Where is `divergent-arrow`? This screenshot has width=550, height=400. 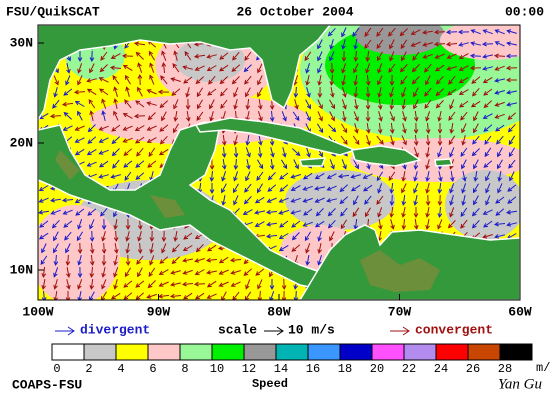
divergent-arrow is located at coordinates (65, 331).